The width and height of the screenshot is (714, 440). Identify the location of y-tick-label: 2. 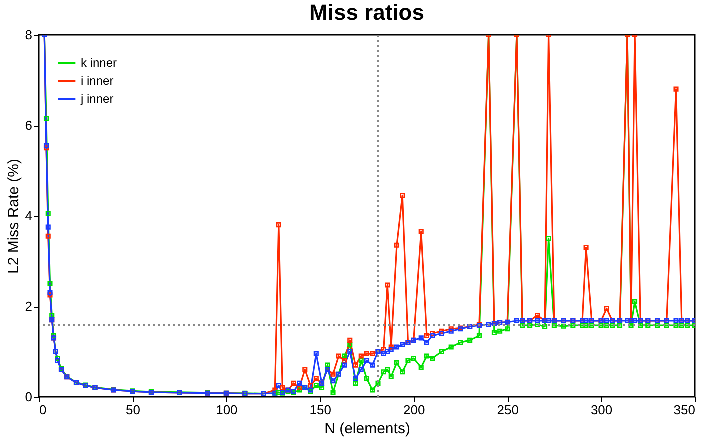
(28, 306).